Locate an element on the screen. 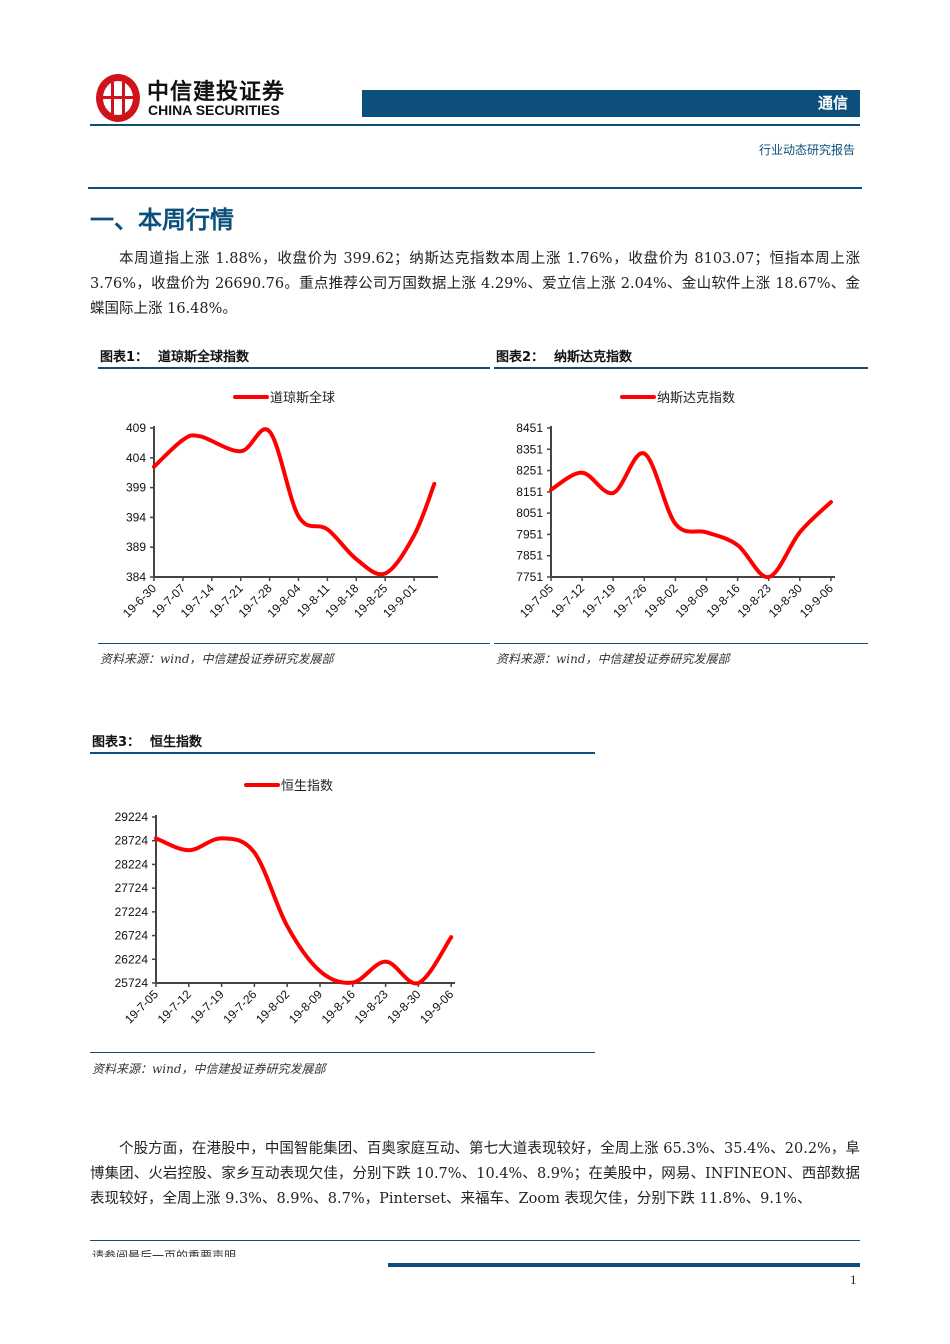  x-tick-label: 19-7-19 is located at coordinates (207, 1006).